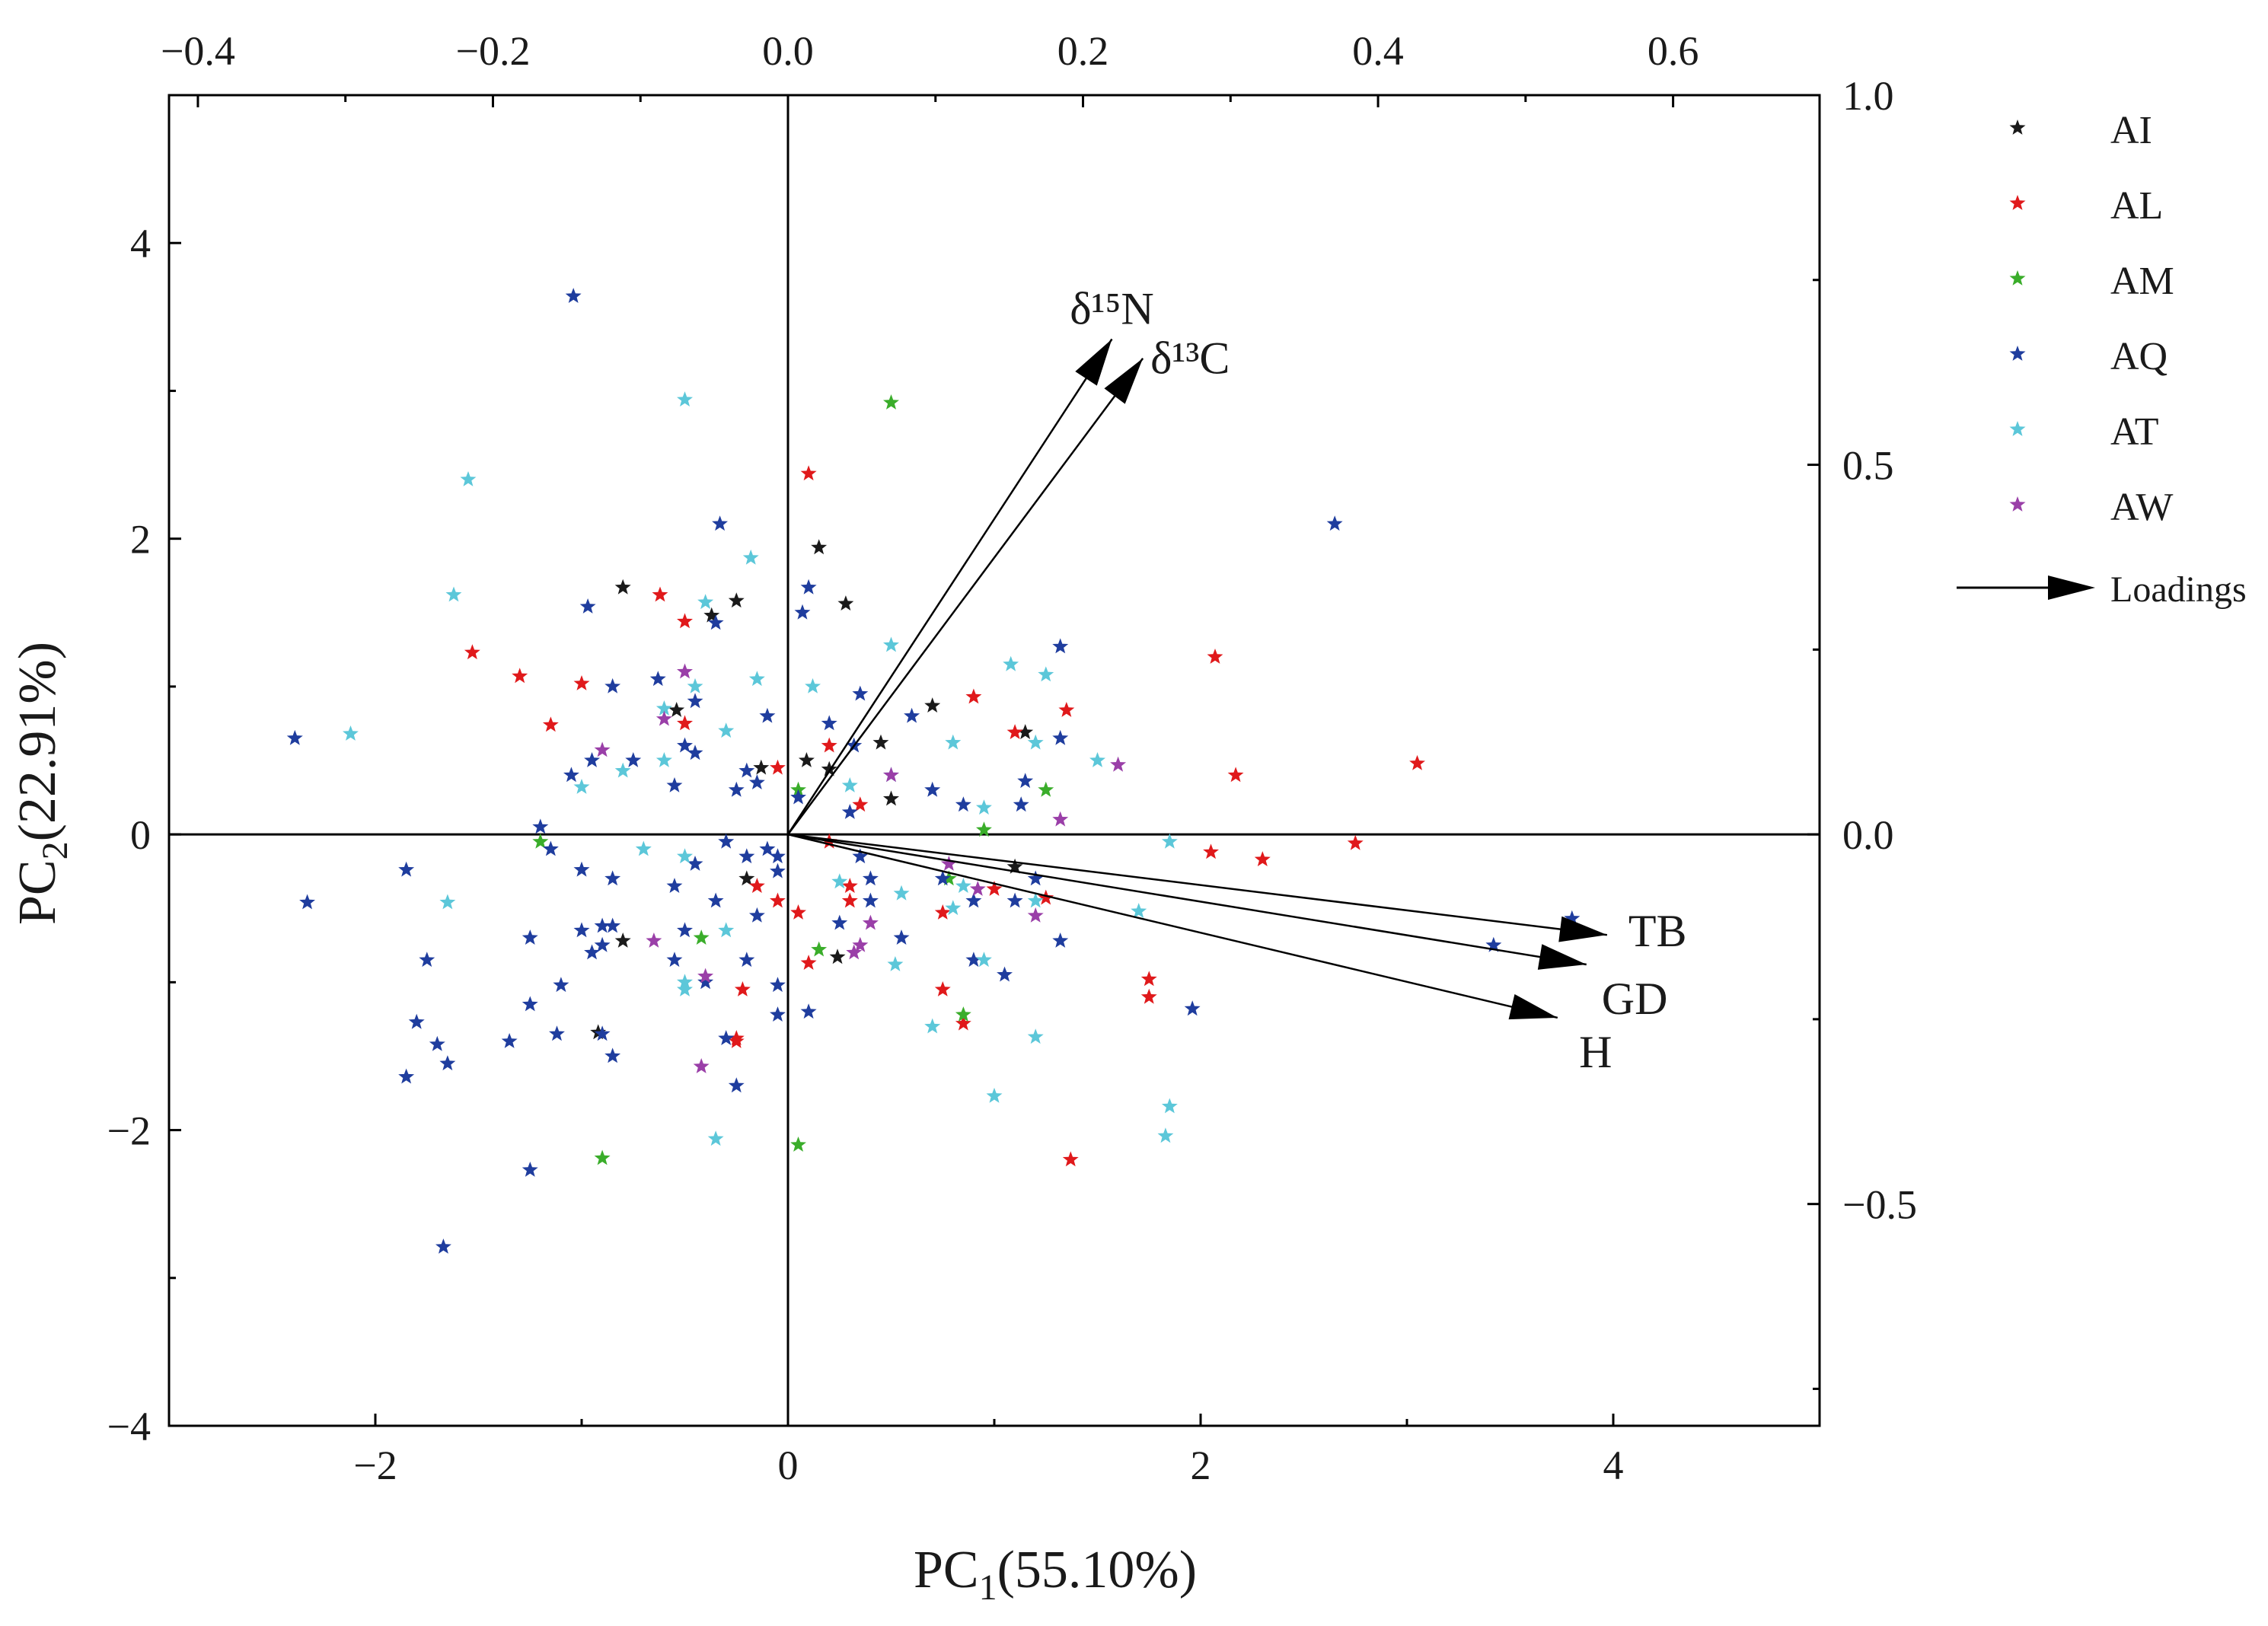  What do you see at coordinates (1868, 466) in the screenshot?
I see `right-tick-label: 0.5` at bounding box center [1868, 466].